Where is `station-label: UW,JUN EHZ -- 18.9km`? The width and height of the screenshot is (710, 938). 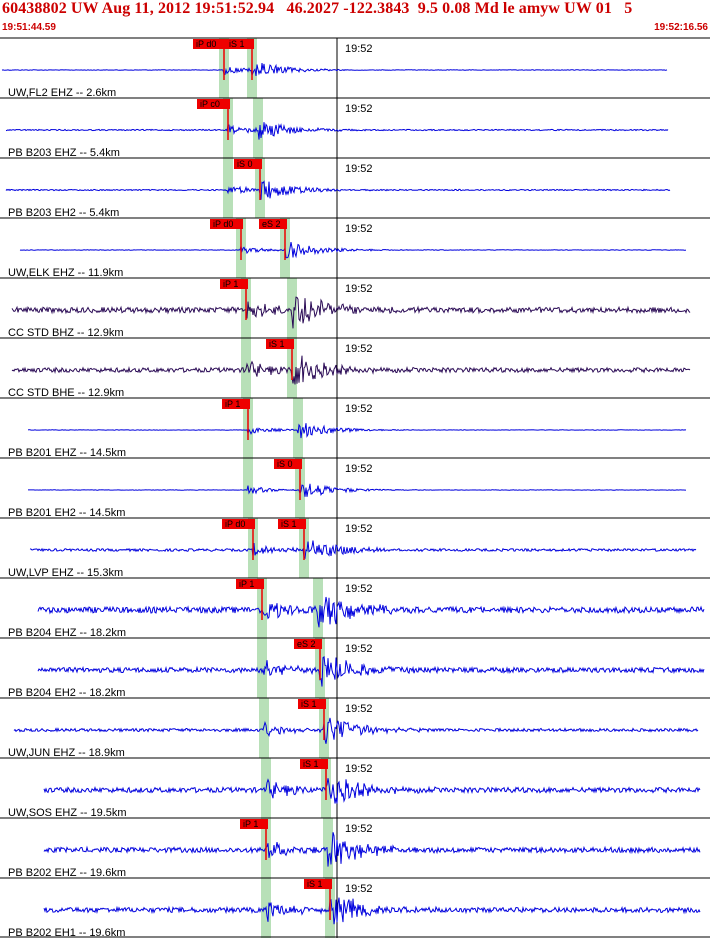 station-label: UW,JUN EHZ -- 18.9km is located at coordinates (66, 753).